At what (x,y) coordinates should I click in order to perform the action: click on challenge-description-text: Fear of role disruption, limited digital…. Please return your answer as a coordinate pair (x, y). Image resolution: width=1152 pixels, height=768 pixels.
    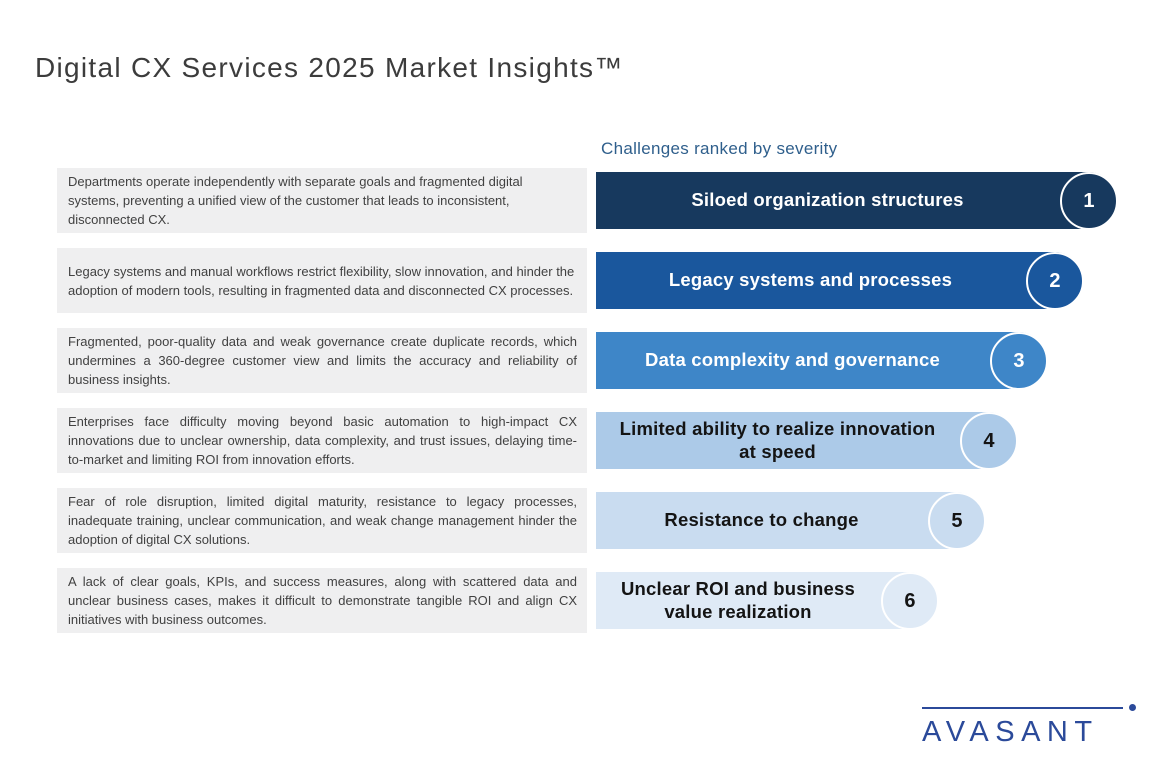
    Looking at the image, I should click on (322, 520).